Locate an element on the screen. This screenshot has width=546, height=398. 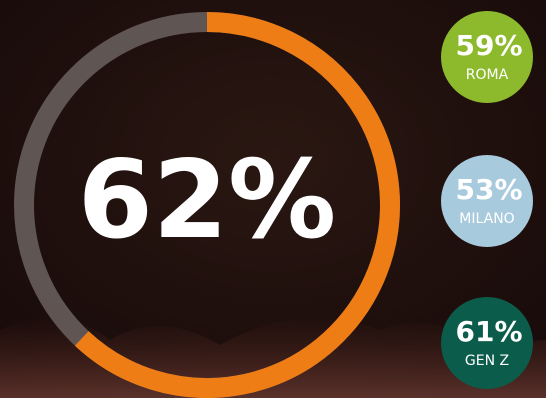
stat-label: MILANO is located at coordinates (486, 219).